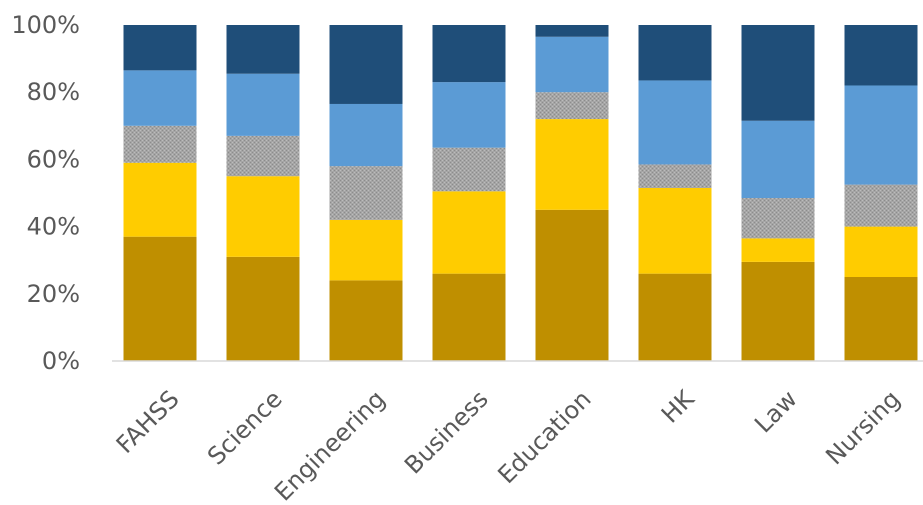 This screenshot has width=923, height=505. Describe the element at coordinates (572, 31) in the screenshot. I see `bar-segment-education-s5` at that location.